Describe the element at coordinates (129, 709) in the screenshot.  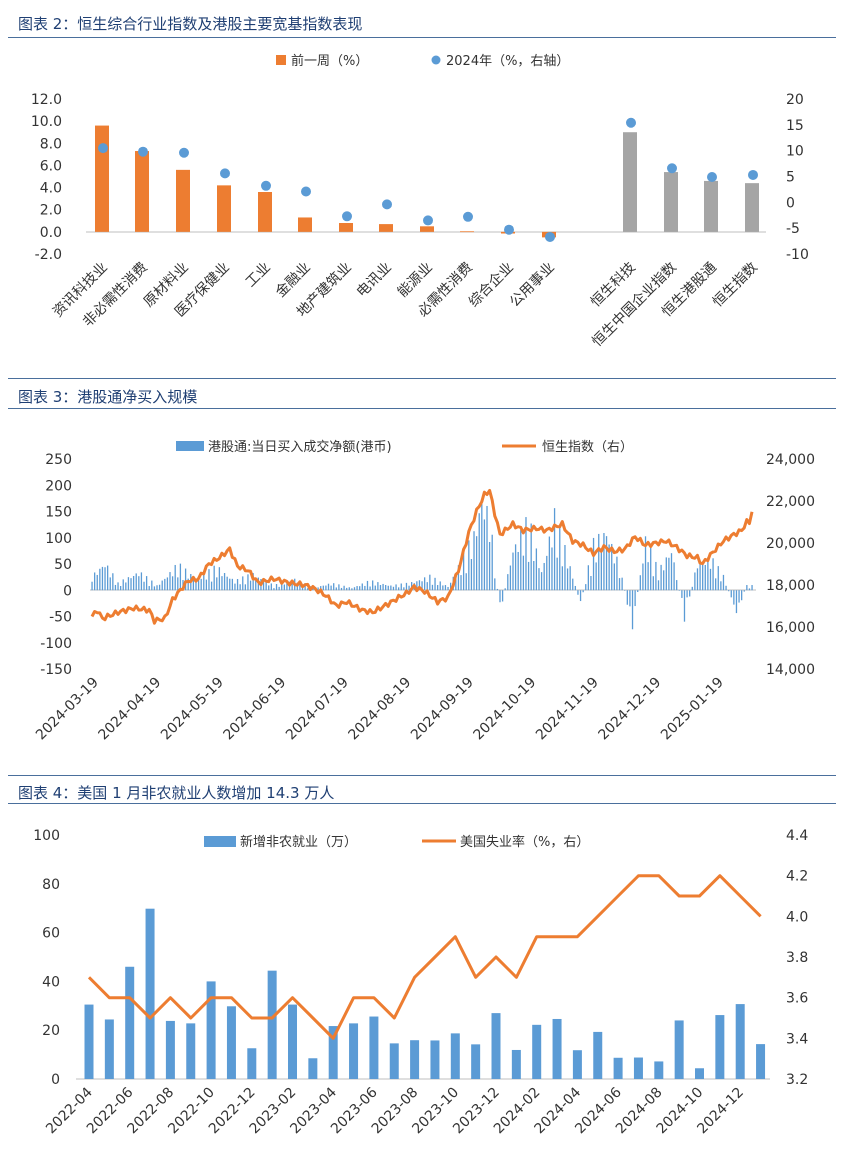
I see `x-tick-label: 2024-04-19` at that location.